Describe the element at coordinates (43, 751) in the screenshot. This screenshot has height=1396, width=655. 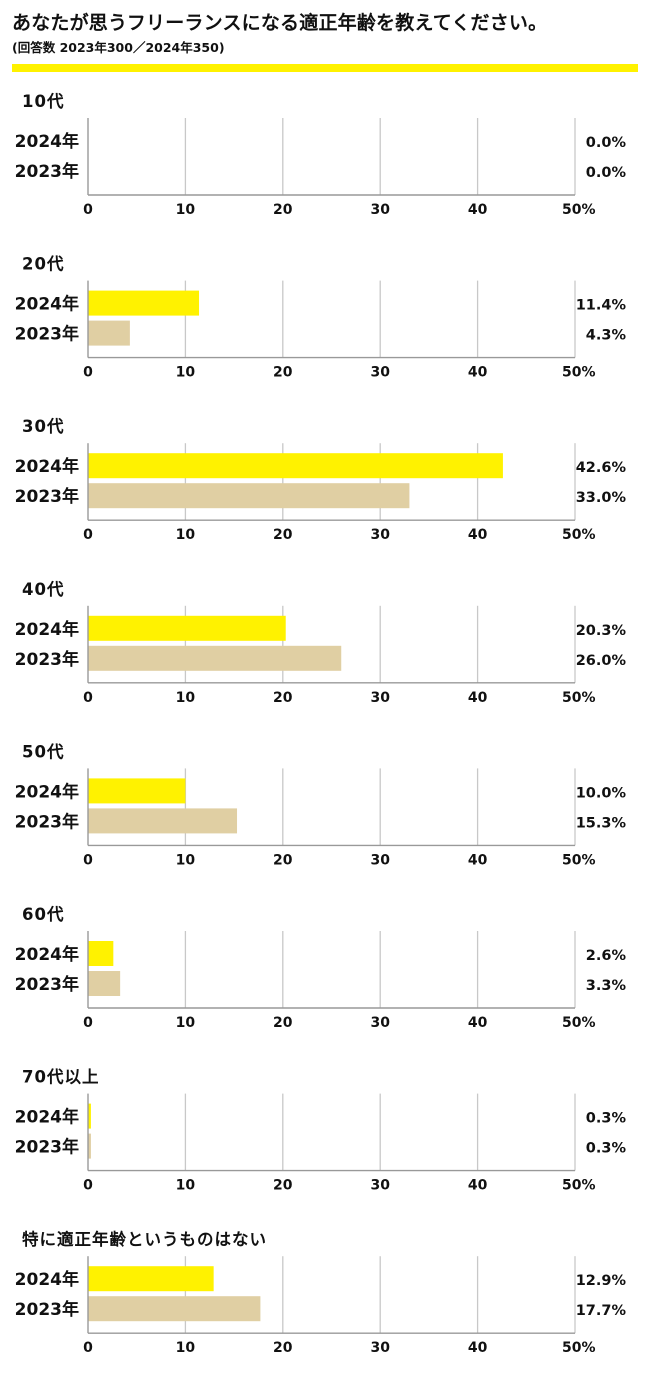
I see `category-label: 50代` at that location.